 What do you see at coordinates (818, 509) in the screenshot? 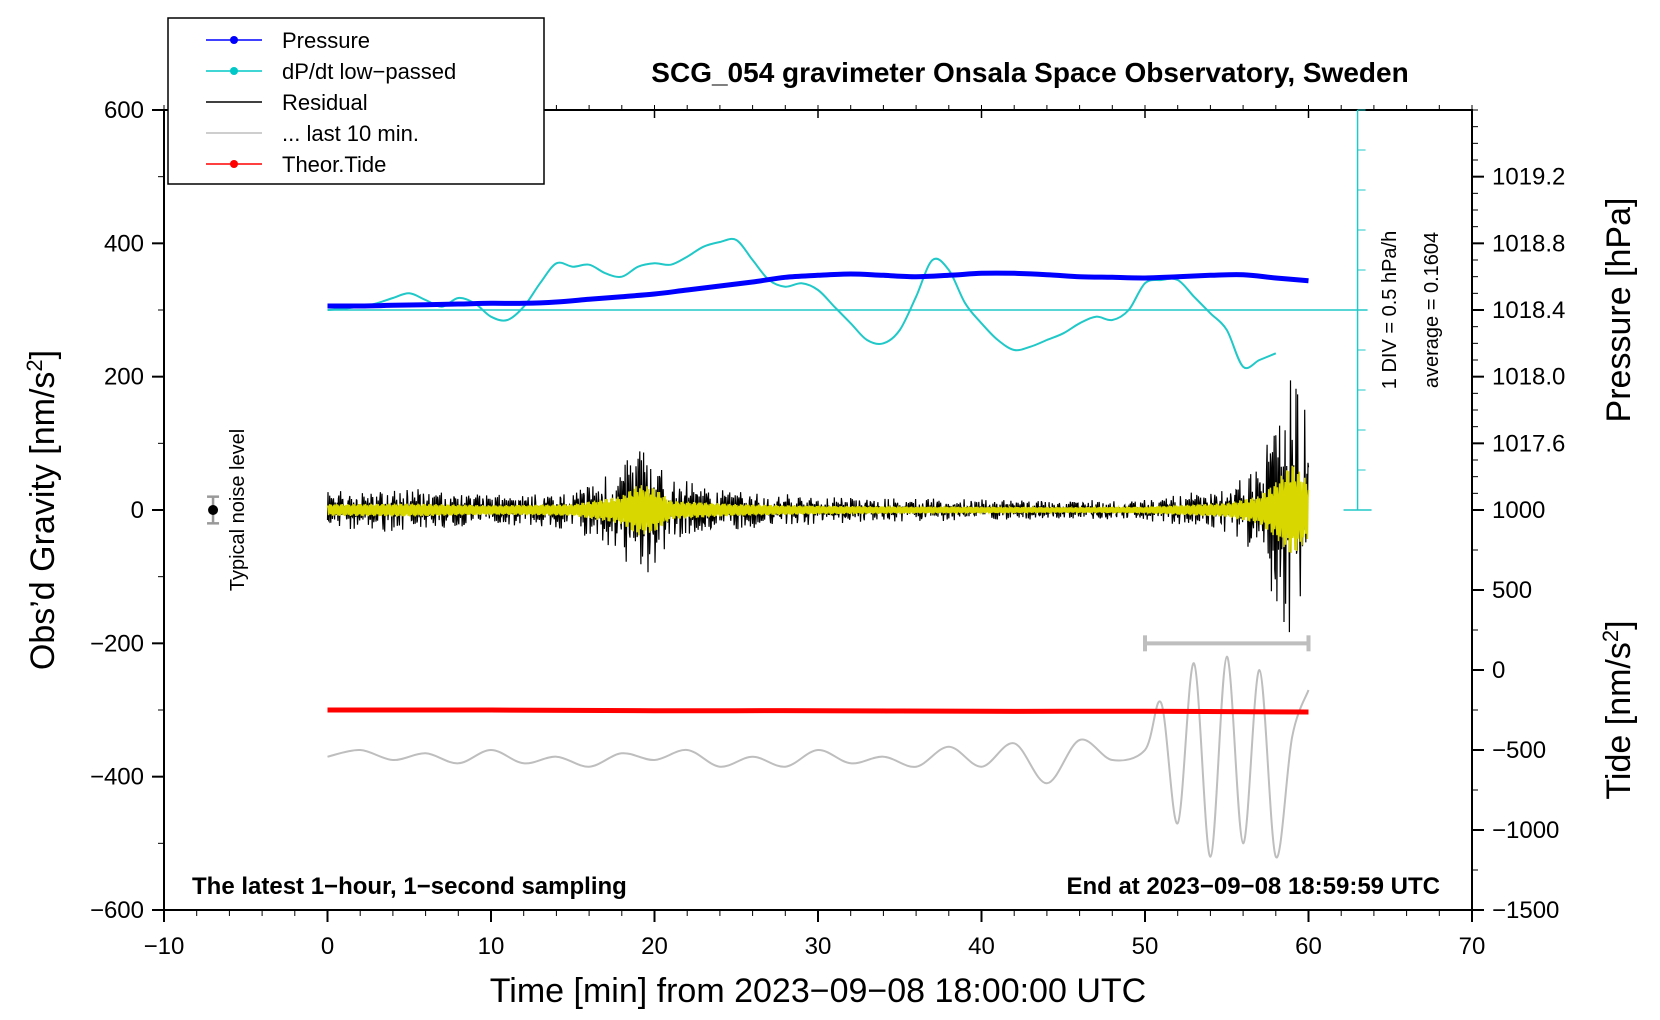
I see `residual-filtered-line` at bounding box center [818, 509].